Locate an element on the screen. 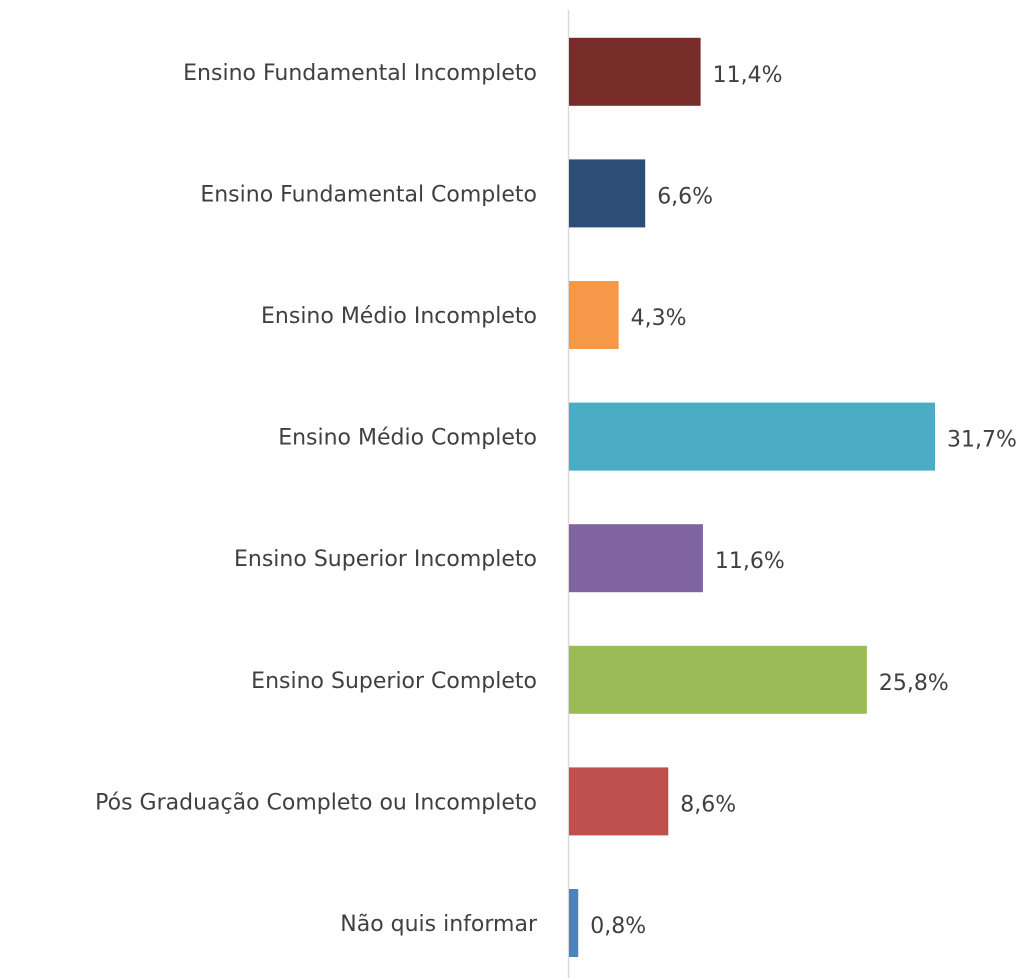  category-label: Ensino Médio Incompleto is located at coordinates (399, 316).